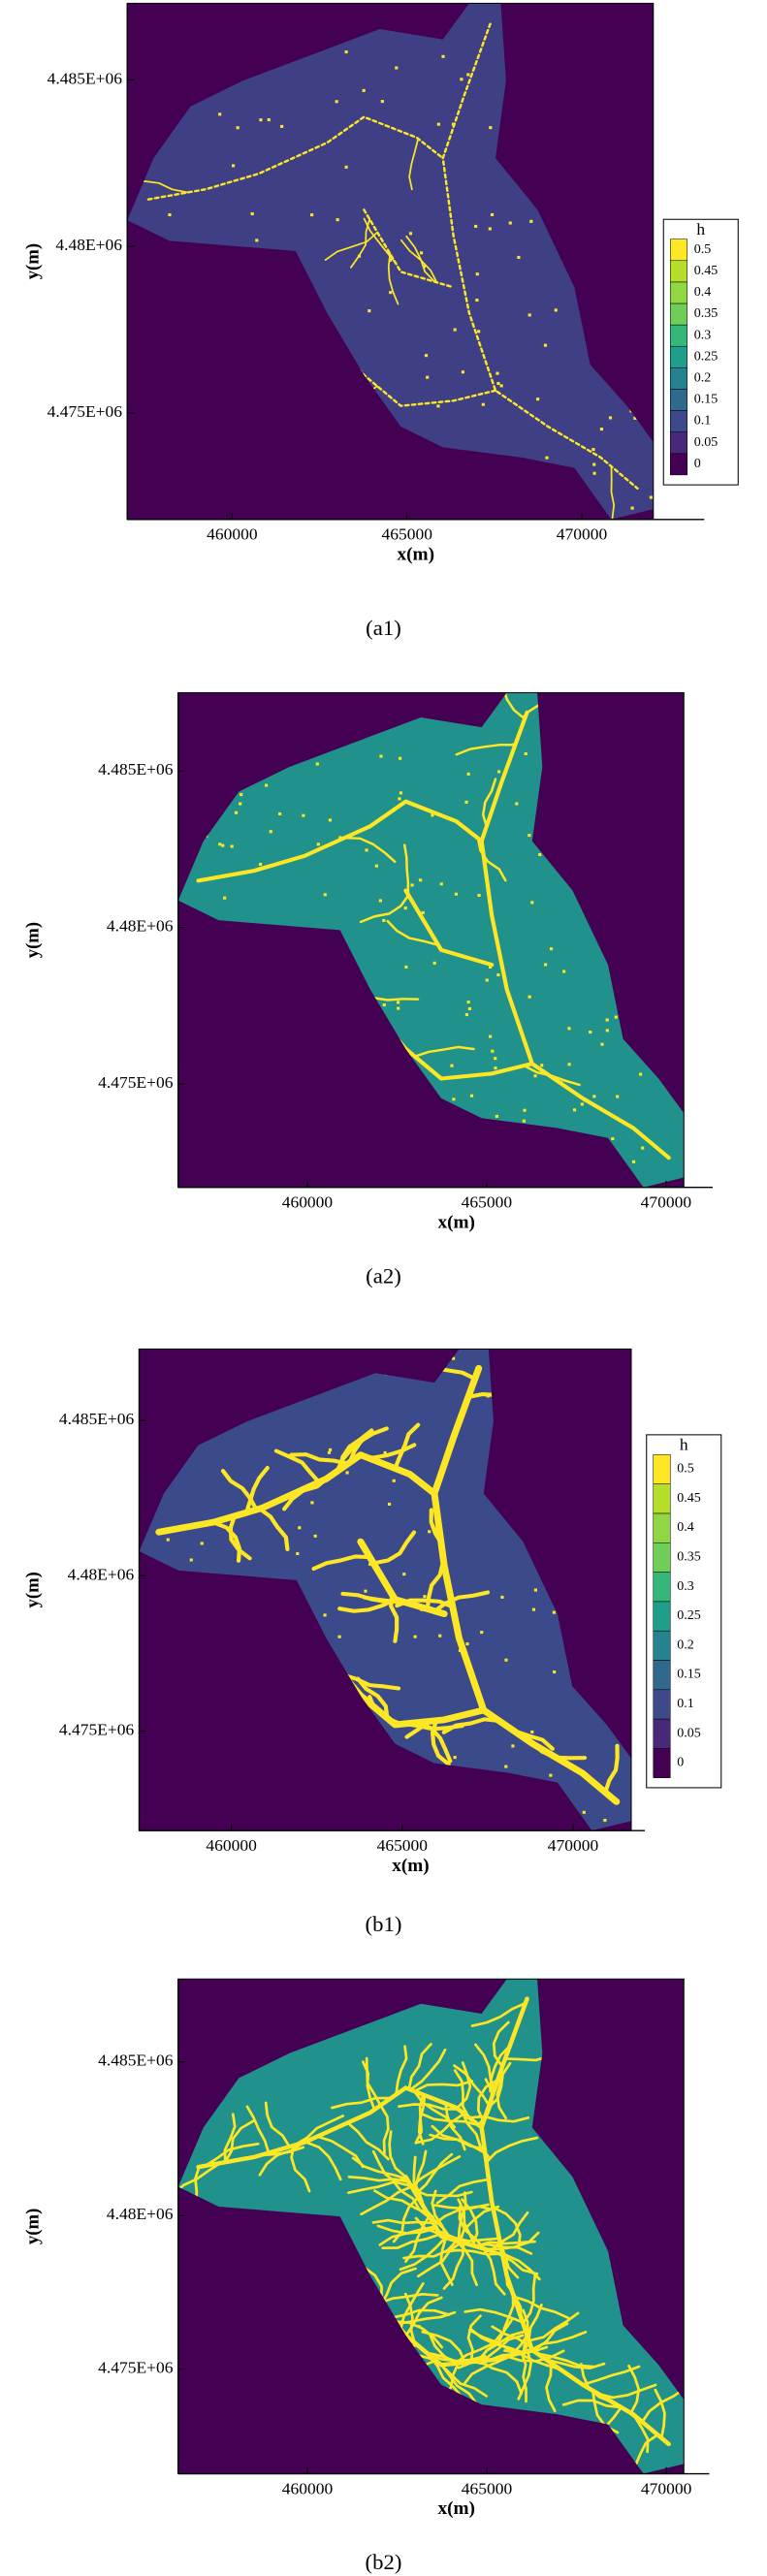 The height and width of the screenshot is (2576, 767). Describe the element at coordinates (573, 1845) in the screenshot. I see `x-tick-label: 470000` at that location.